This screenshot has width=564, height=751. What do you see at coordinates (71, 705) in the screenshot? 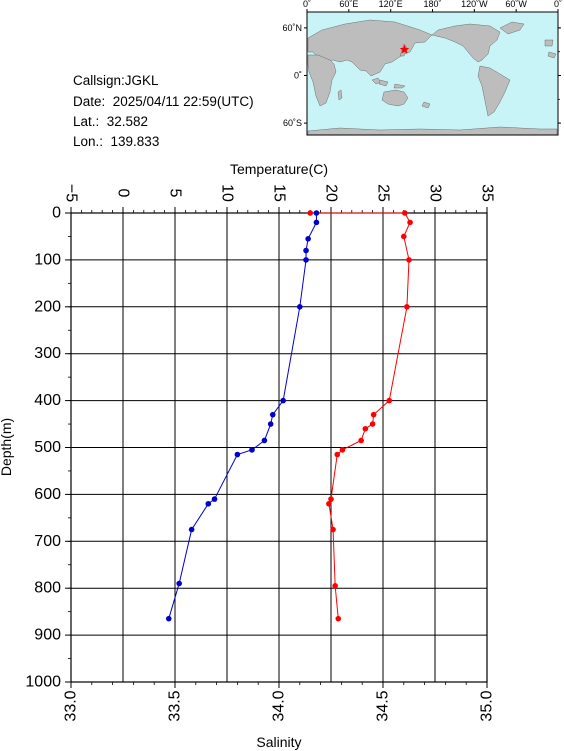
I see `salinity-tick-label: 33.0` at bounding box center [71, 705].